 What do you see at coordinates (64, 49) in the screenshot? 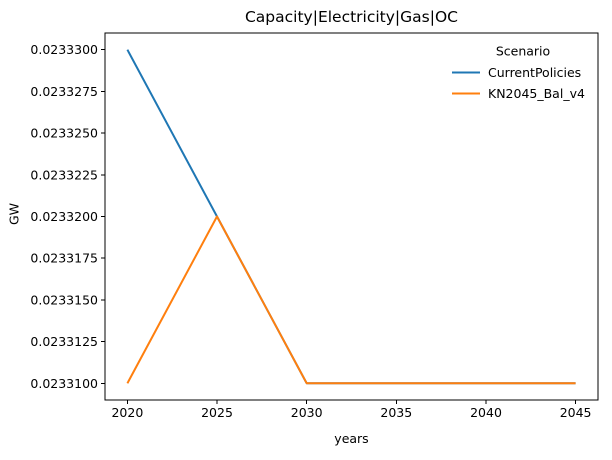
I see `y-tick-label: 0.0233300` at bounding box center [64, 49].